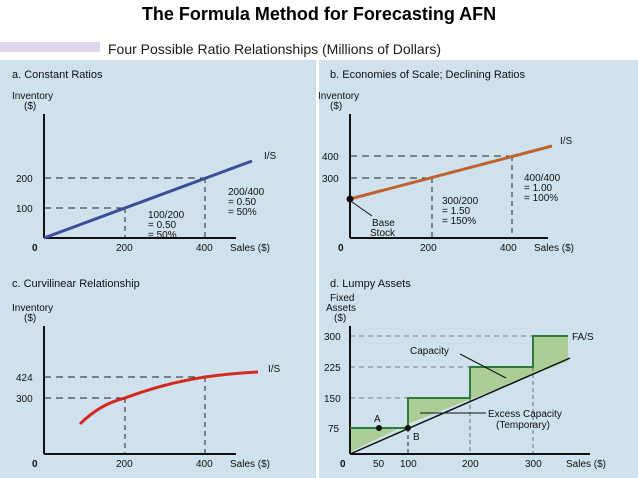 Image resolution: width=638 pixels, height=478 pixels. I want to click on panel-d-point-a-label: A, so click(377, 419).